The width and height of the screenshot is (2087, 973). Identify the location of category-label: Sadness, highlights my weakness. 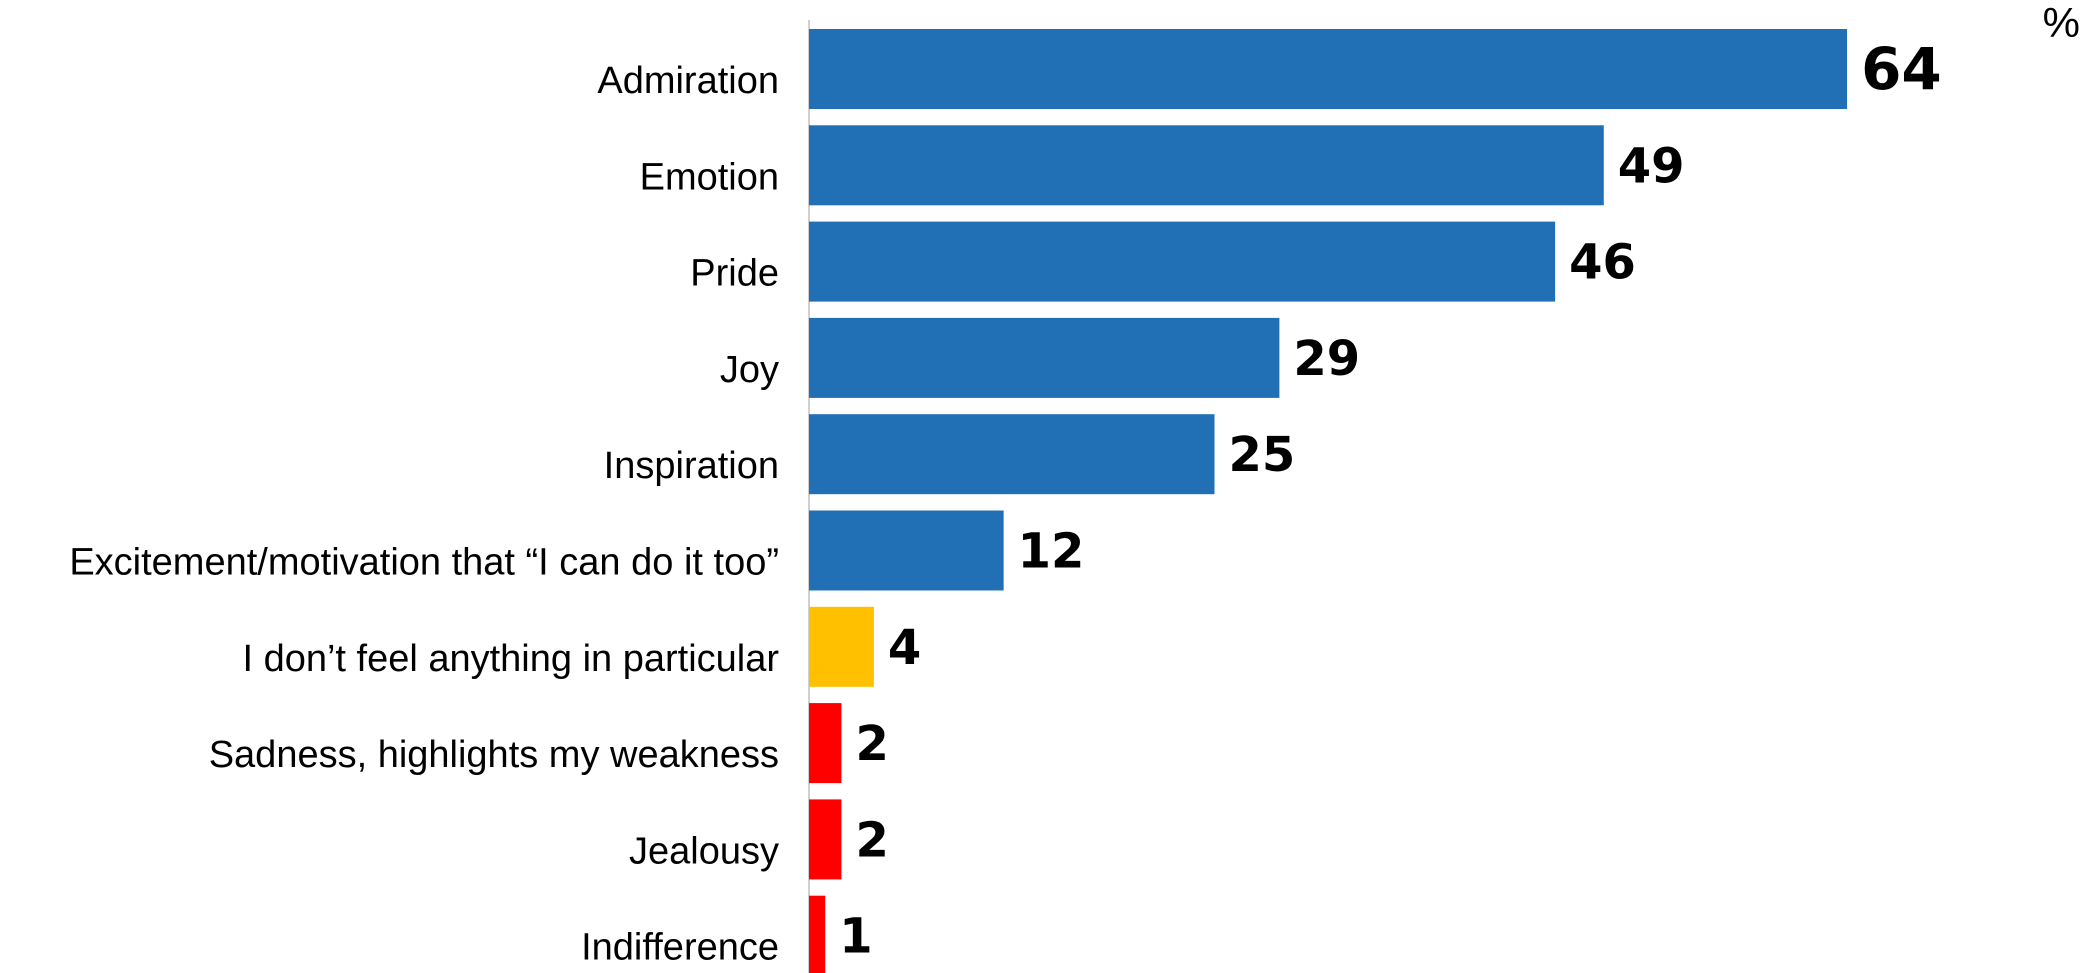
(494, 755).